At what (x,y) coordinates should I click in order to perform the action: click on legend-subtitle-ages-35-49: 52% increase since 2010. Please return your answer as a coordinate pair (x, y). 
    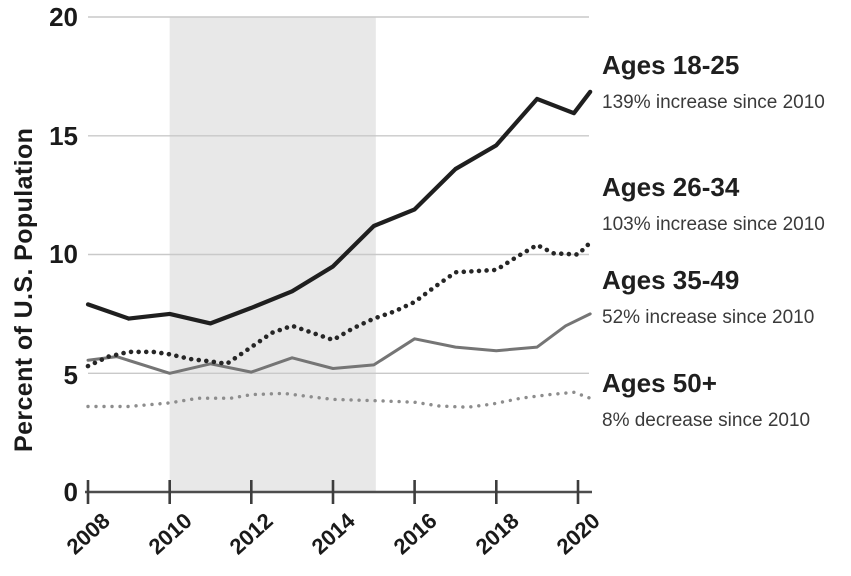
    Looking at the image, I should click on (708, 317).